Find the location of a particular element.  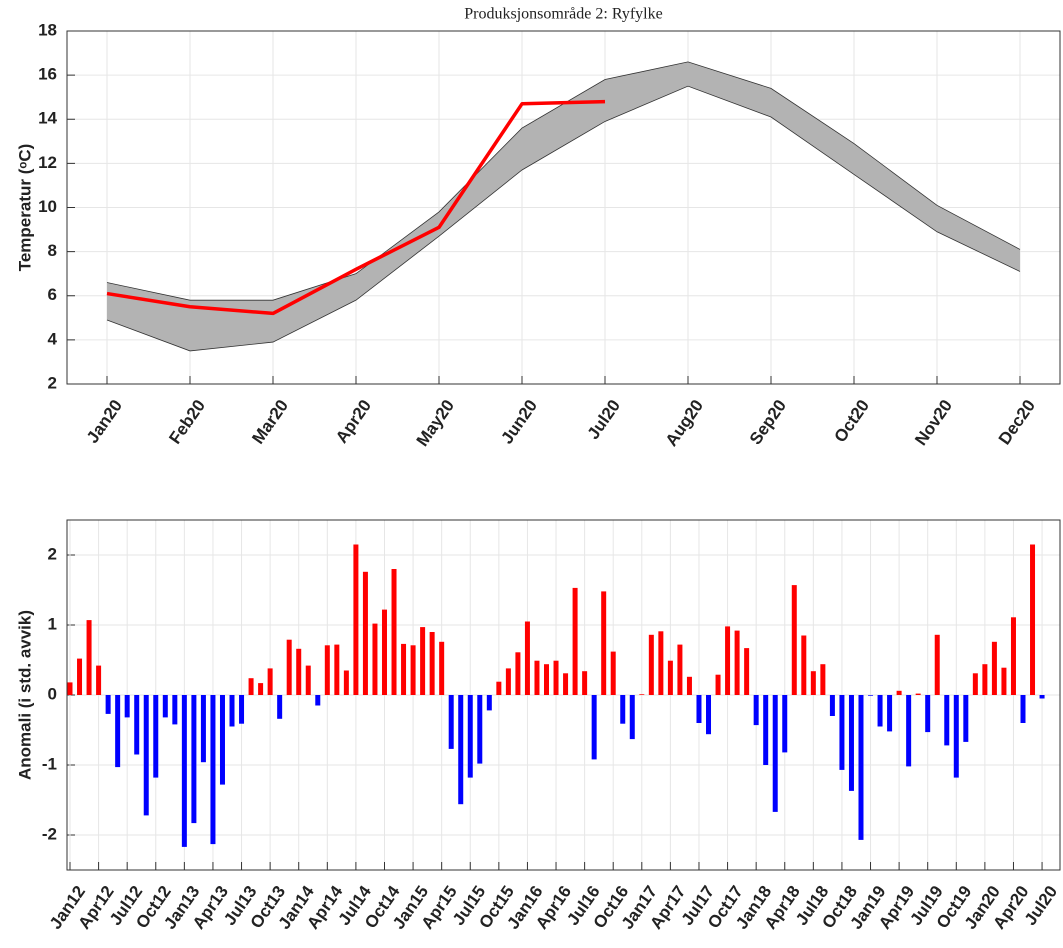

y-tick-label: 10 is located at coordinates (47, 206).